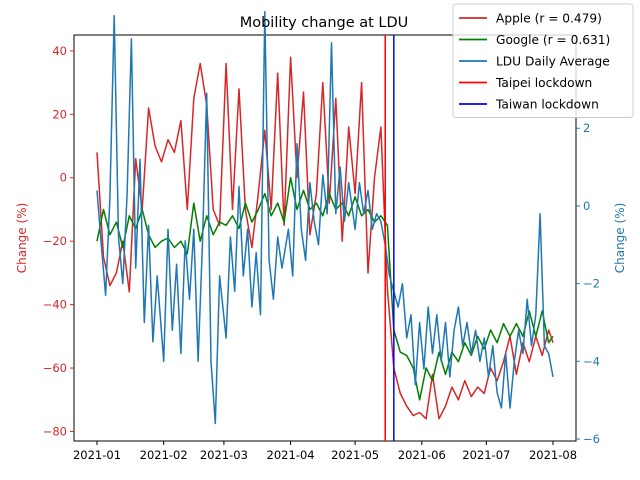  I want to click on x-tick-label: 2021-02, so click(164, 455).